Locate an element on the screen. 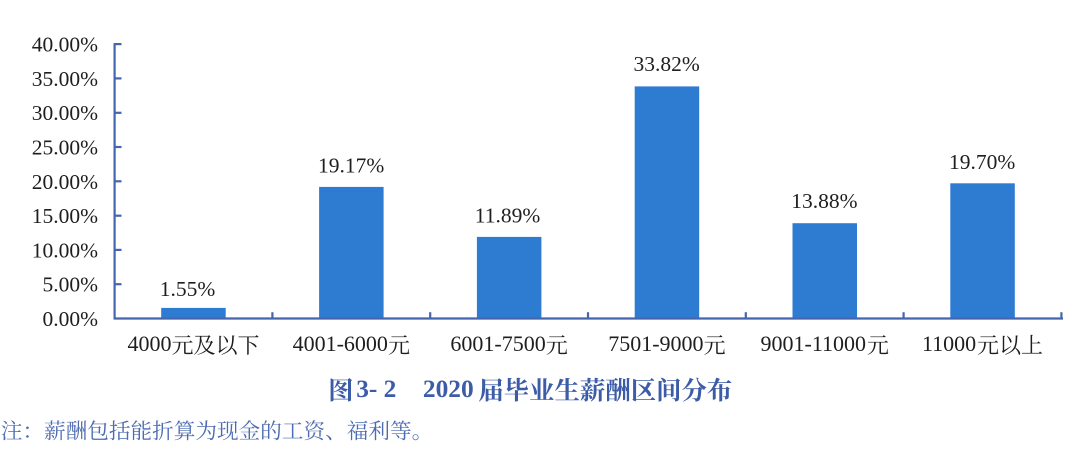 The width and height of the screenshot is (1080, 456). svg-text: 6001-7500 is located at coordinates (497, 343).